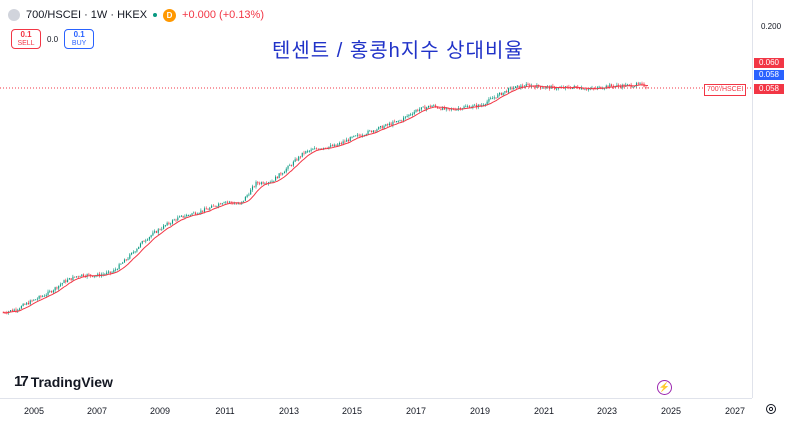  I want to click on delayed-badge: D, so click(170, 15).